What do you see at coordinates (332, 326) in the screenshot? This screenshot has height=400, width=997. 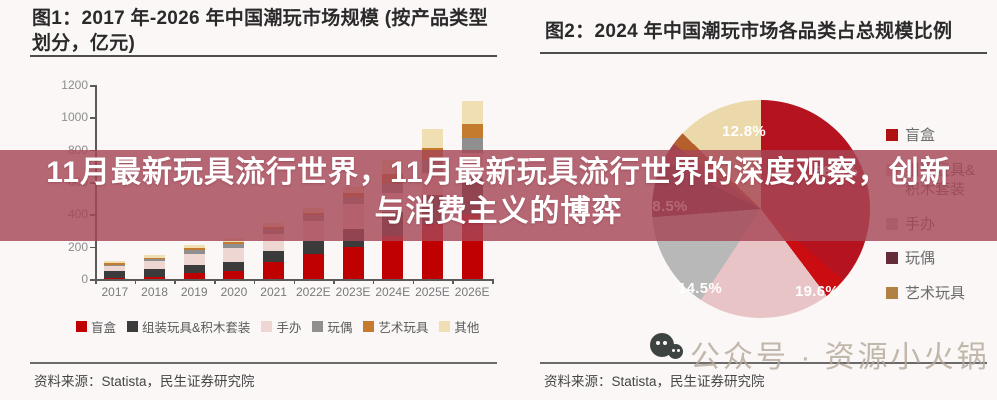 I see `legend-item-玩偶: 玩偶` at bounding box center [332, 326].